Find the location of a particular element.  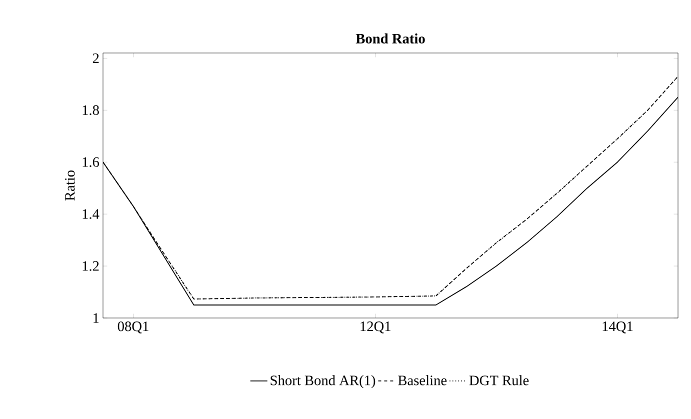

y-tick-label: 1 is located at coordinates (96, 318).